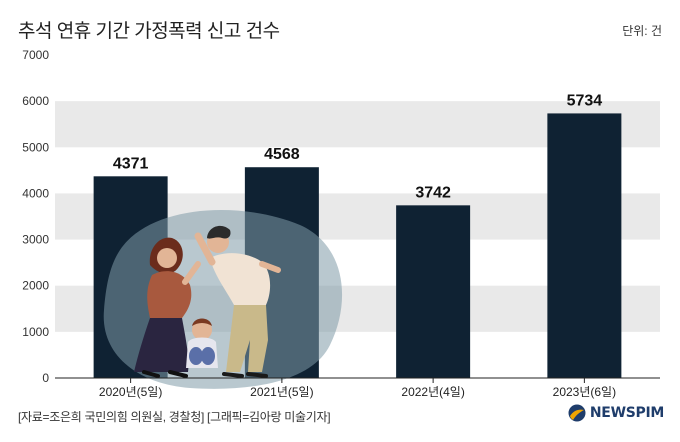 This screenshot has height=442, width=680. I want to click on data-label: 3742, so click(433, 192).